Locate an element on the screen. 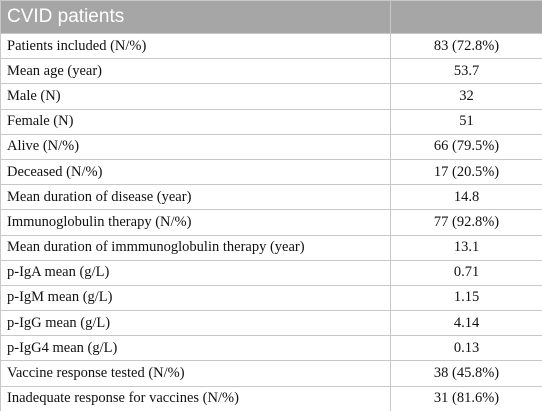  row-value: 83 (72.8%) is located at coordinates (466, 46).